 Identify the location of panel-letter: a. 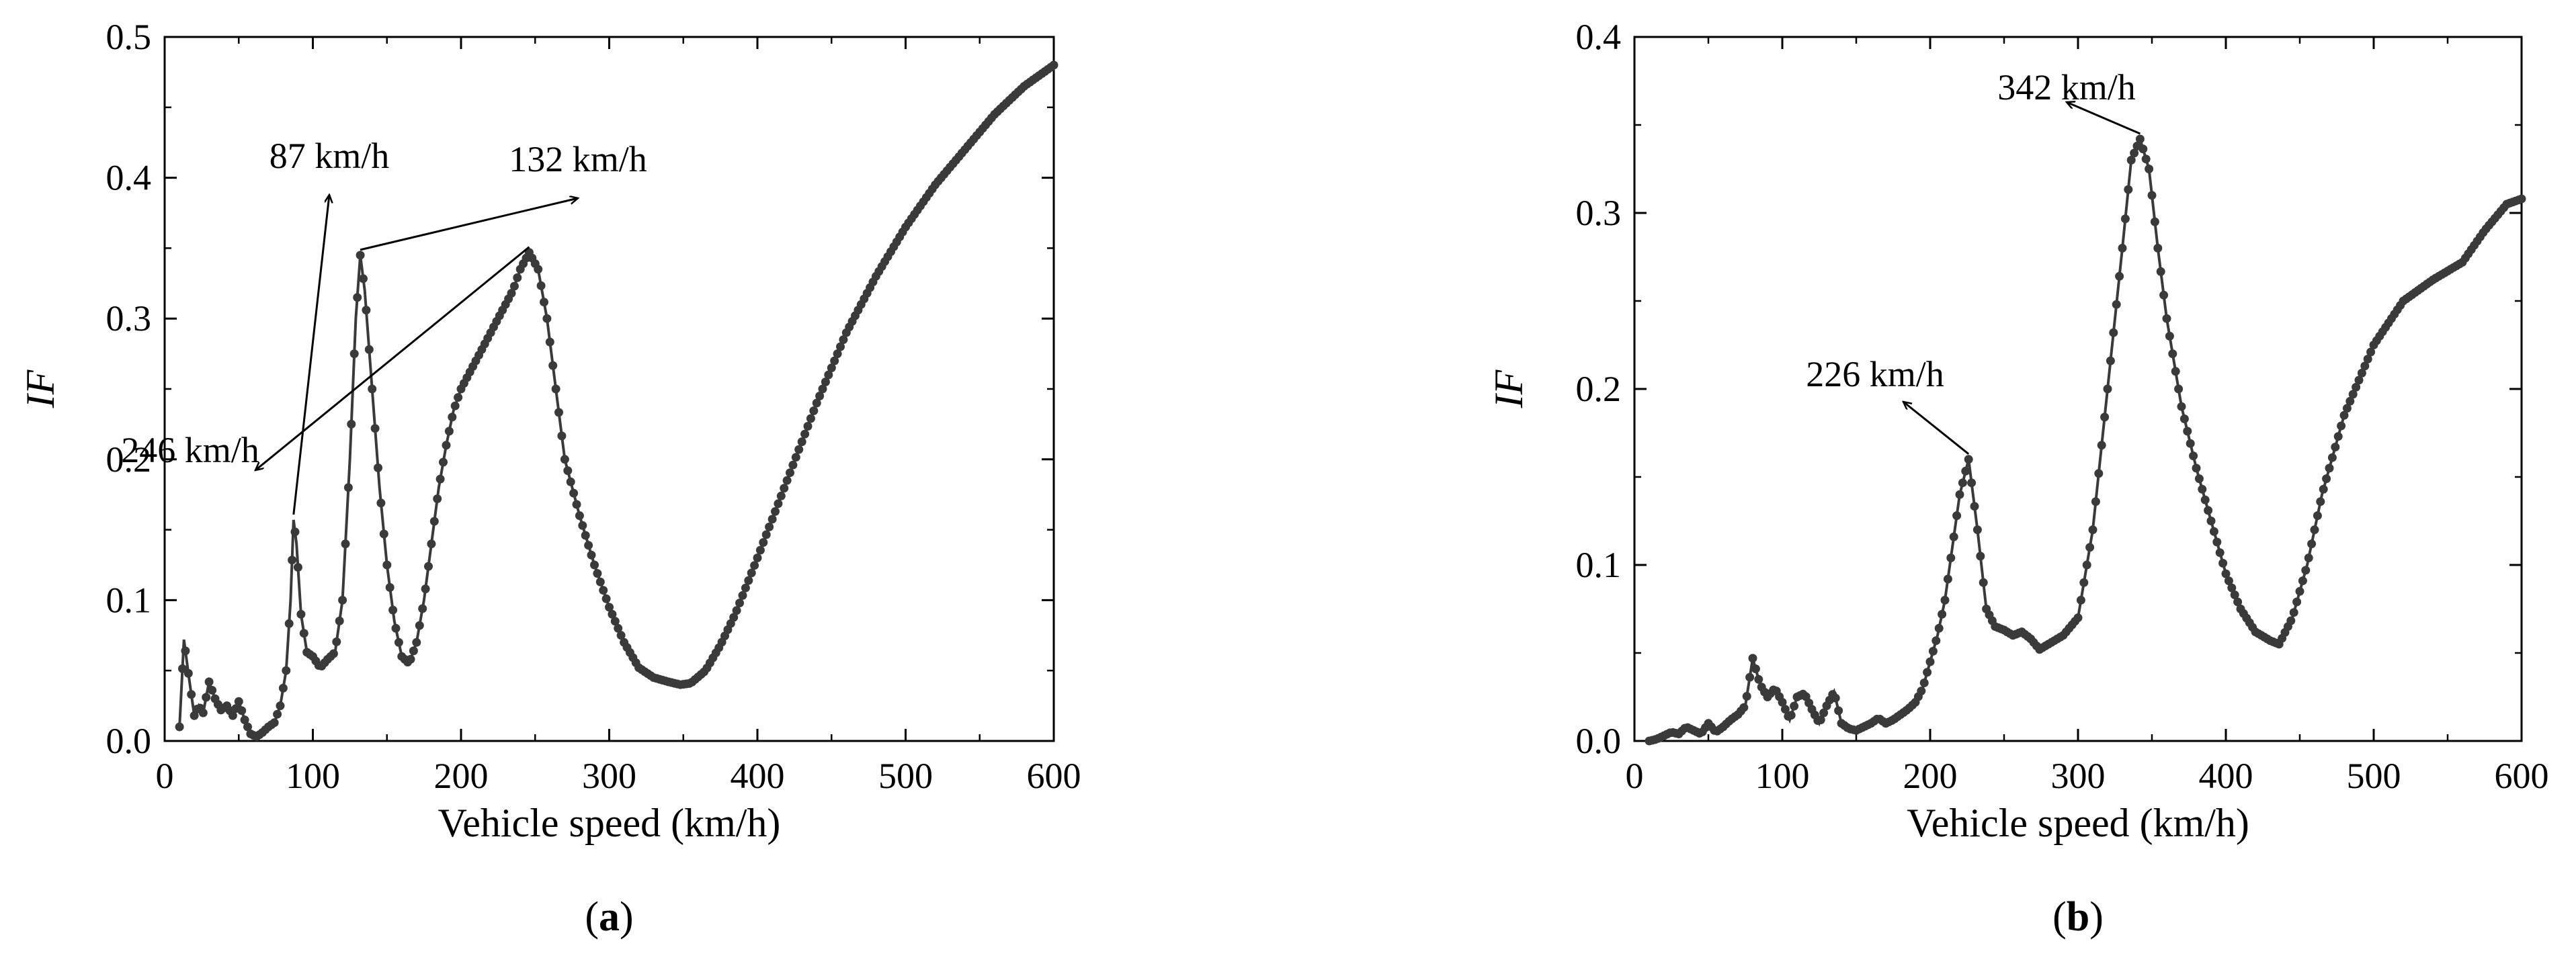
(609, 917).